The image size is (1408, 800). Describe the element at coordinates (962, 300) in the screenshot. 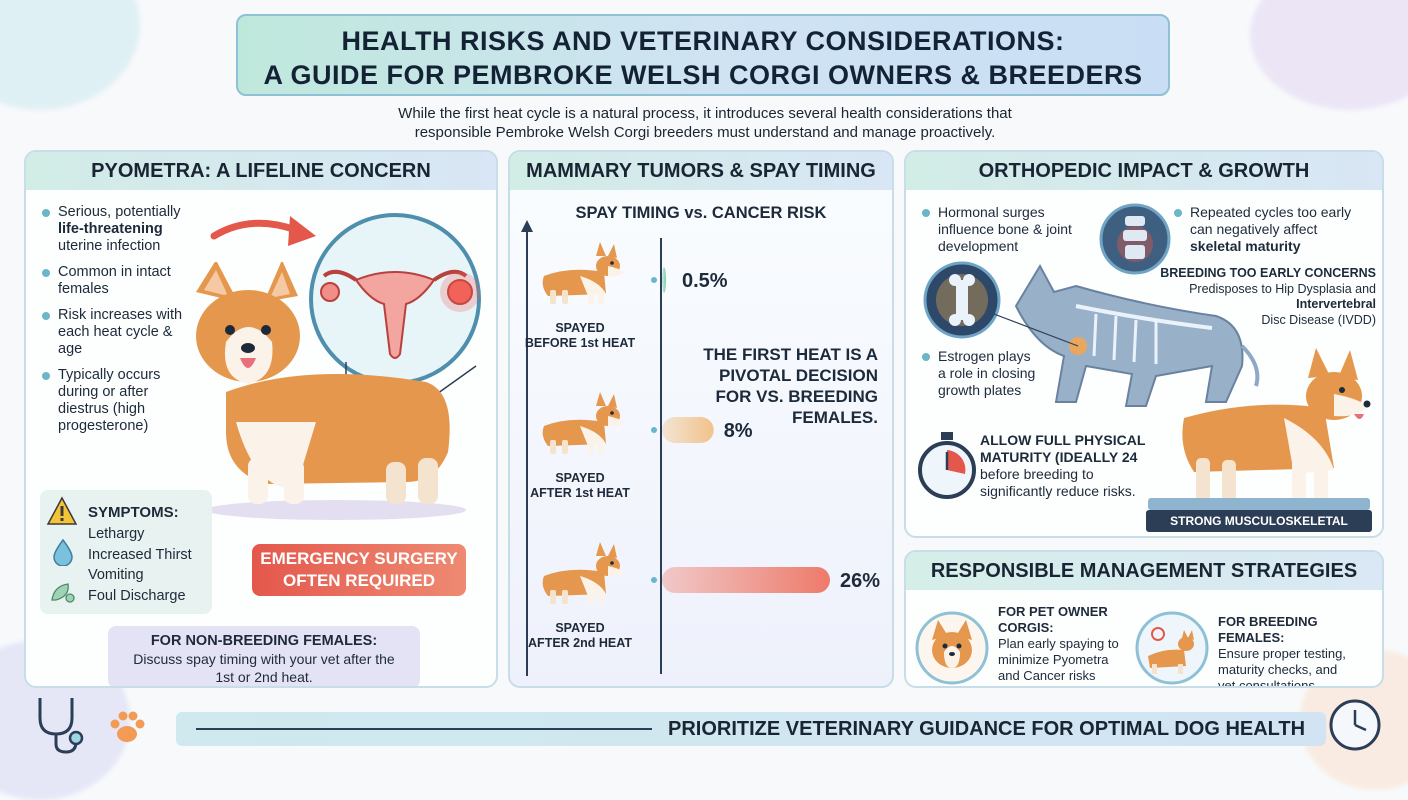

I see `bone-icon` at that location.